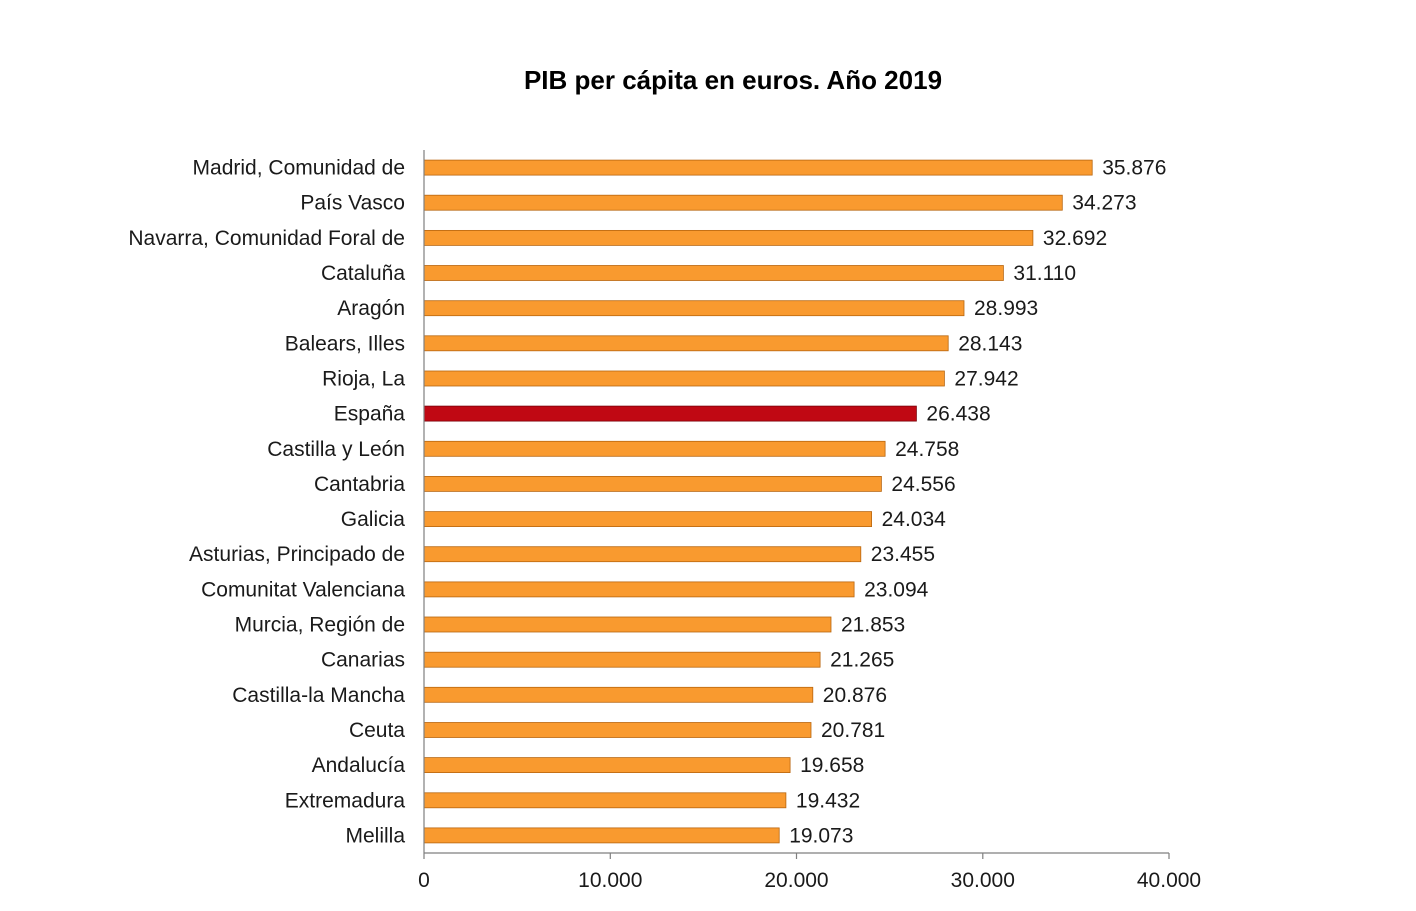 The width and height of the screenshot is (1416, 911). I want to click on bar-castilla-la-mancha, so click(618, 694).